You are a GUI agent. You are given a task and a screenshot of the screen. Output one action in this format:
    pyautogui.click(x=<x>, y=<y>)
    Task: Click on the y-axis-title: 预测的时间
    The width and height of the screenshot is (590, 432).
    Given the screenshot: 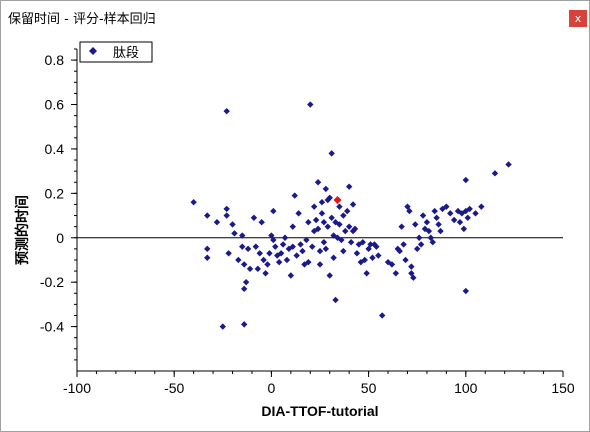 What is the action you would take?
    pyautogui.click(x=22, y=230)
    